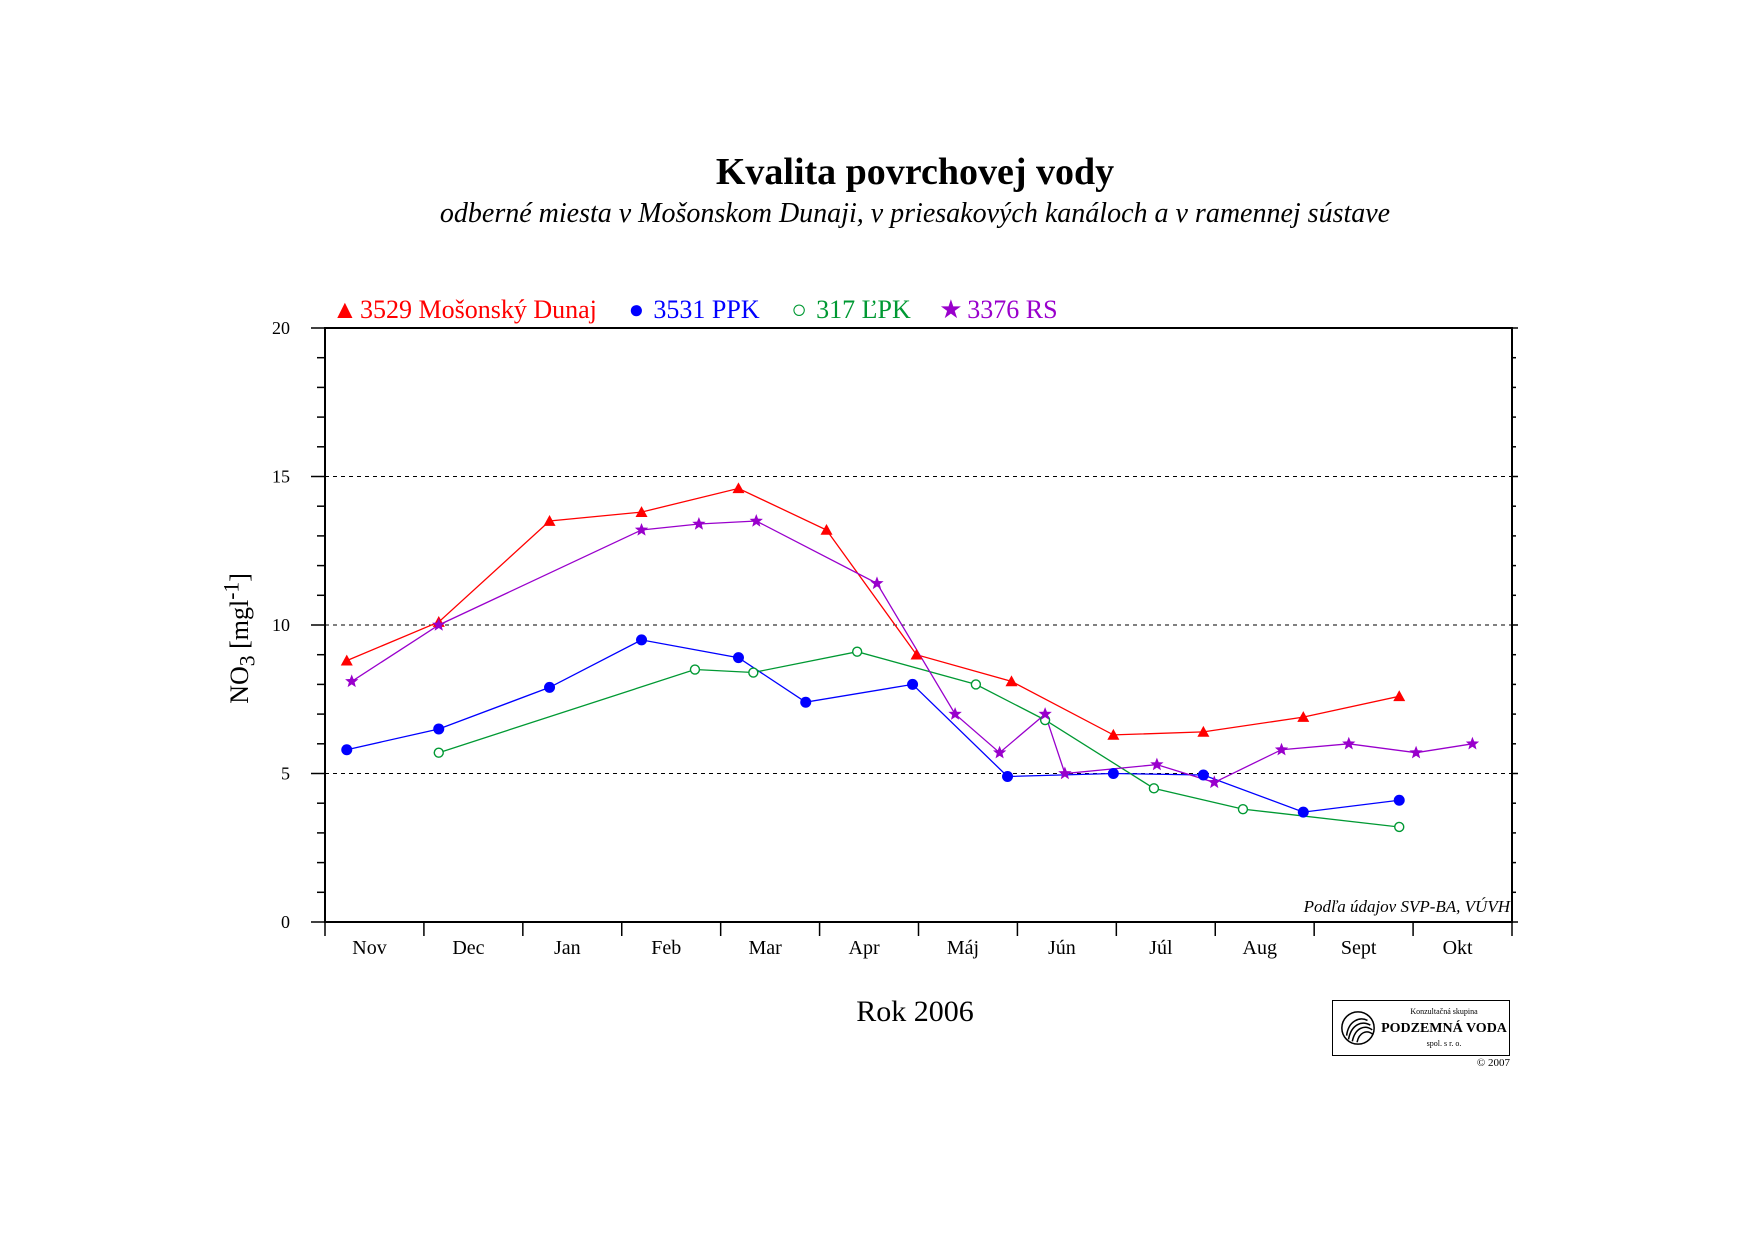 The width and height of the screenshot is (1755, 1240). What do you see at coordinates (1444, 1043) in the screenshot?
I see `logo-line-3: spol. s r. o.` at bounding box center [1444, 1043].